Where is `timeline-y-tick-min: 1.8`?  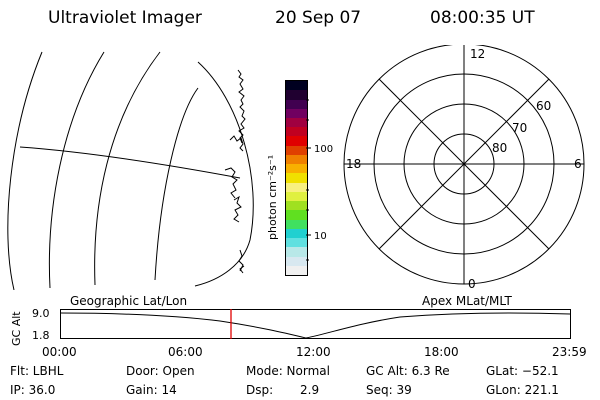
timeline-y-tick-min: 1.8 is located at coordinates (41, 335).